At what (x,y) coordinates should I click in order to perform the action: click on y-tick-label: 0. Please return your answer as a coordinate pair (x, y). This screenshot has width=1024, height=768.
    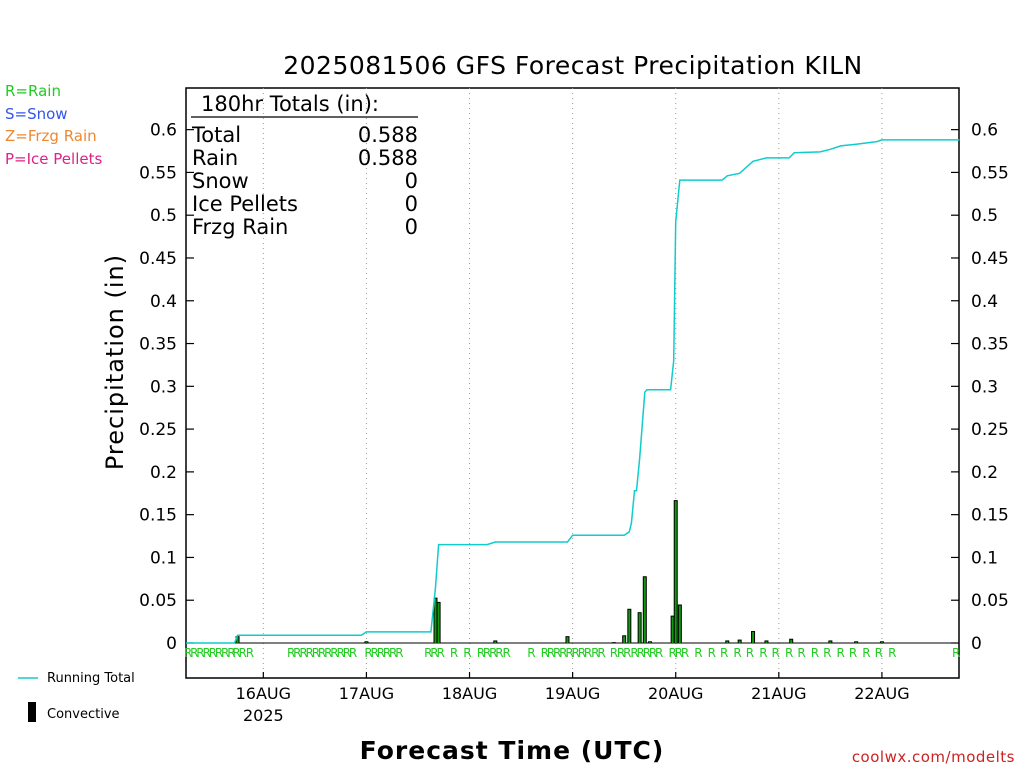
    Looking at the image, I should click on (171, 644).